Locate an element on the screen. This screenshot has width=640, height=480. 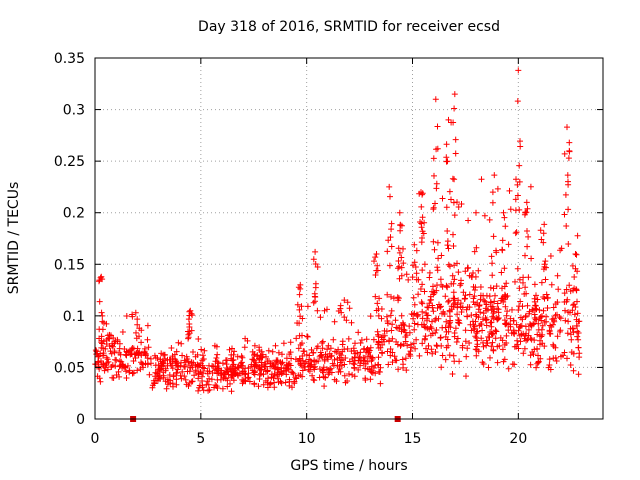
y-tick-label: 0 is located at coordinates (80, 420).